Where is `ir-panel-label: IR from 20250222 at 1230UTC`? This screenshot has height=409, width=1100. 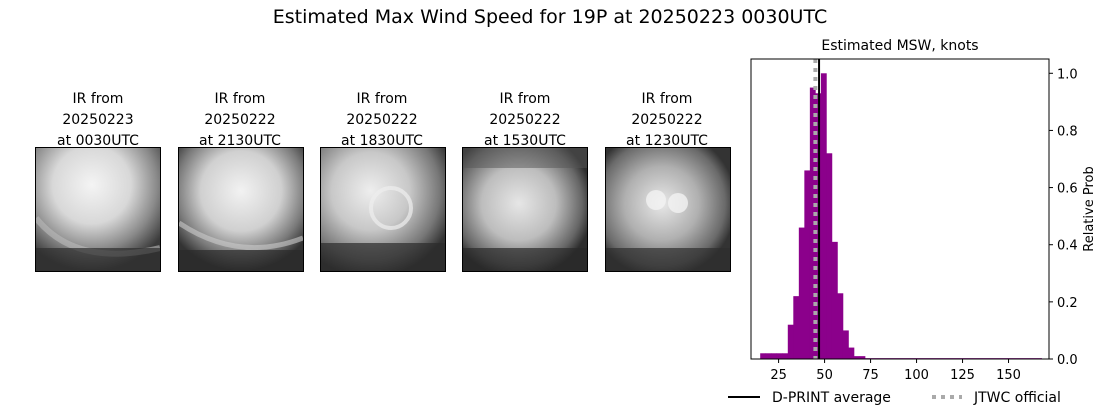 ir-panel-label: IR from 20250222 at 1230UTC is located at coordinates (667, 120).